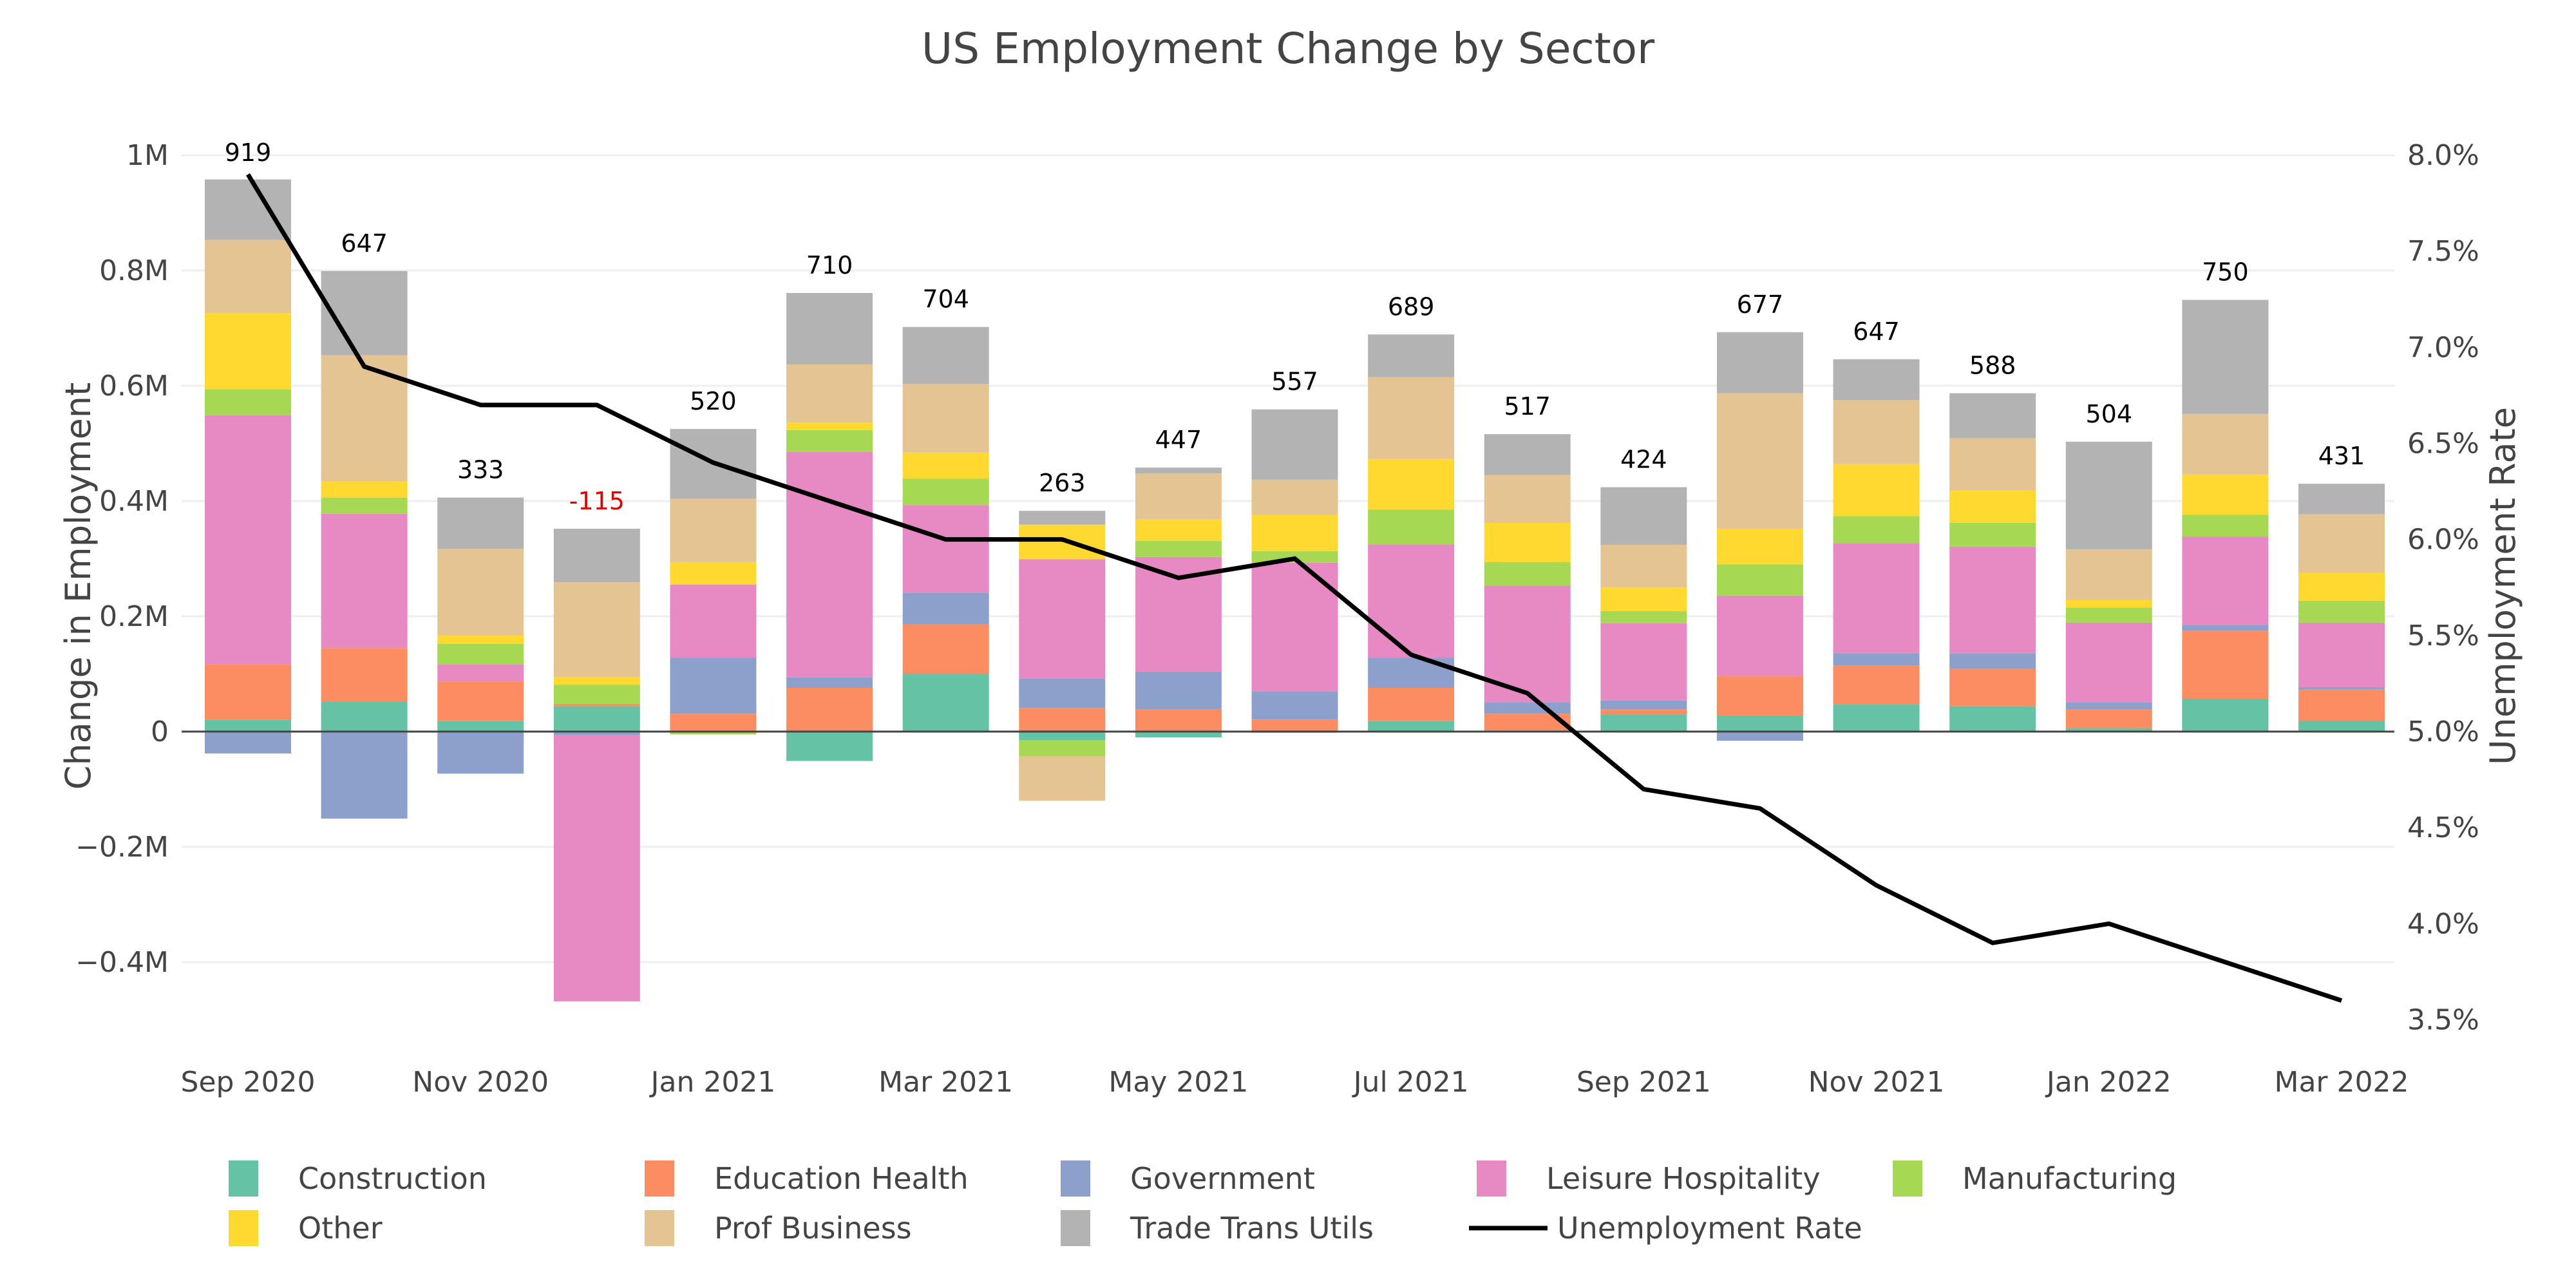  What do you see at coordinates (1684, 1178) in the screenshot?
I see `legend-label: Leisure Hospitality` at bounding box center [1684, 1178].